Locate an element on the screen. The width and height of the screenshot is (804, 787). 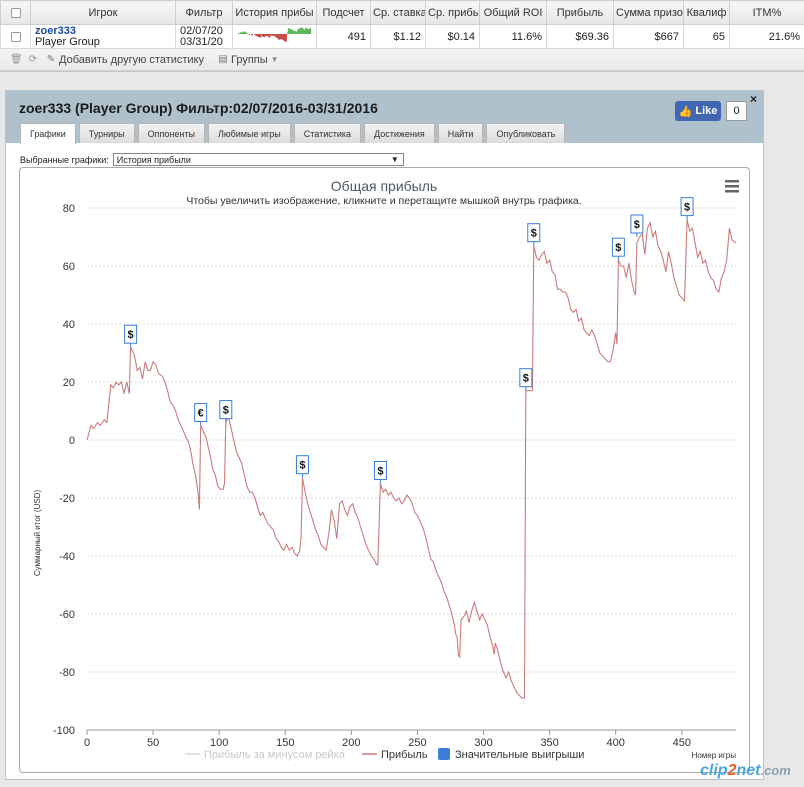
header-roi: Общий ROI is located at coordinates (513, 12).